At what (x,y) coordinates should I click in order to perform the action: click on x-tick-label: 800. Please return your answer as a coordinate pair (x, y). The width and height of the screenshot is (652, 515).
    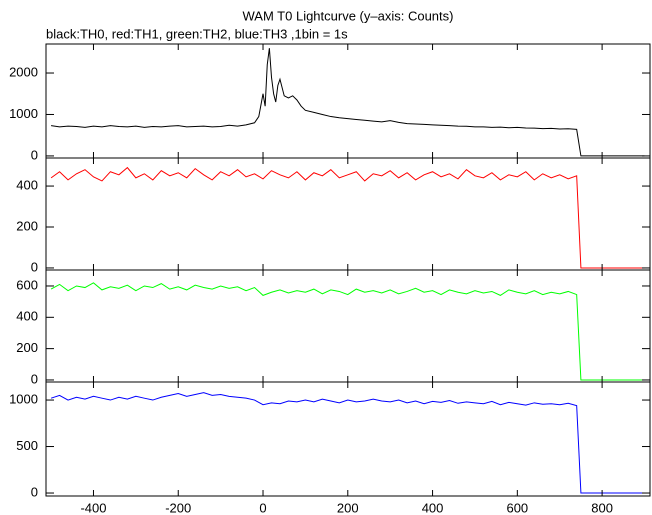
    Looking at the image, I should click on (602, 507).